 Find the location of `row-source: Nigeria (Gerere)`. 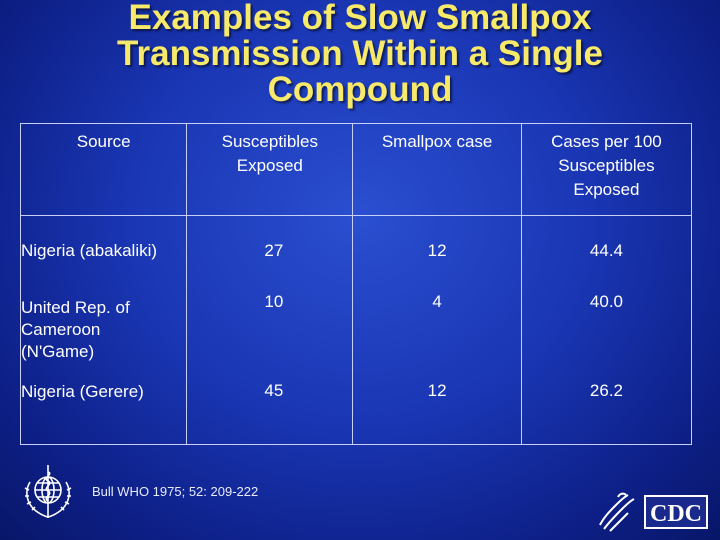

row-source: Nigeria (Gerere) is located at coordinates (82, 391).